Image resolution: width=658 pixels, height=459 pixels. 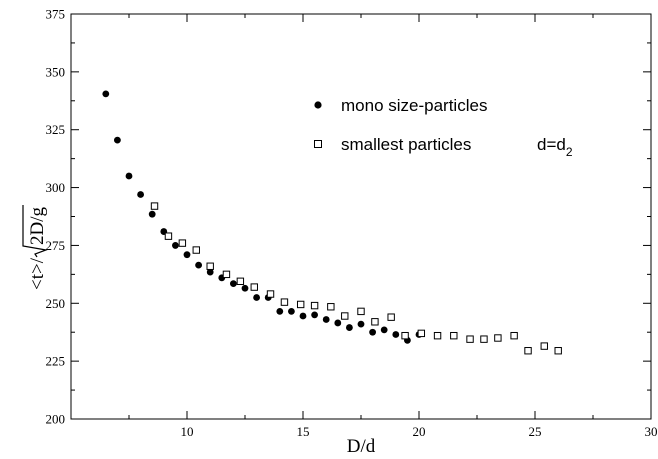 What do you see at coordinates (318, 105) in the screenshot?
I see `legend-marker-mono` at bounding box center [318, 105].